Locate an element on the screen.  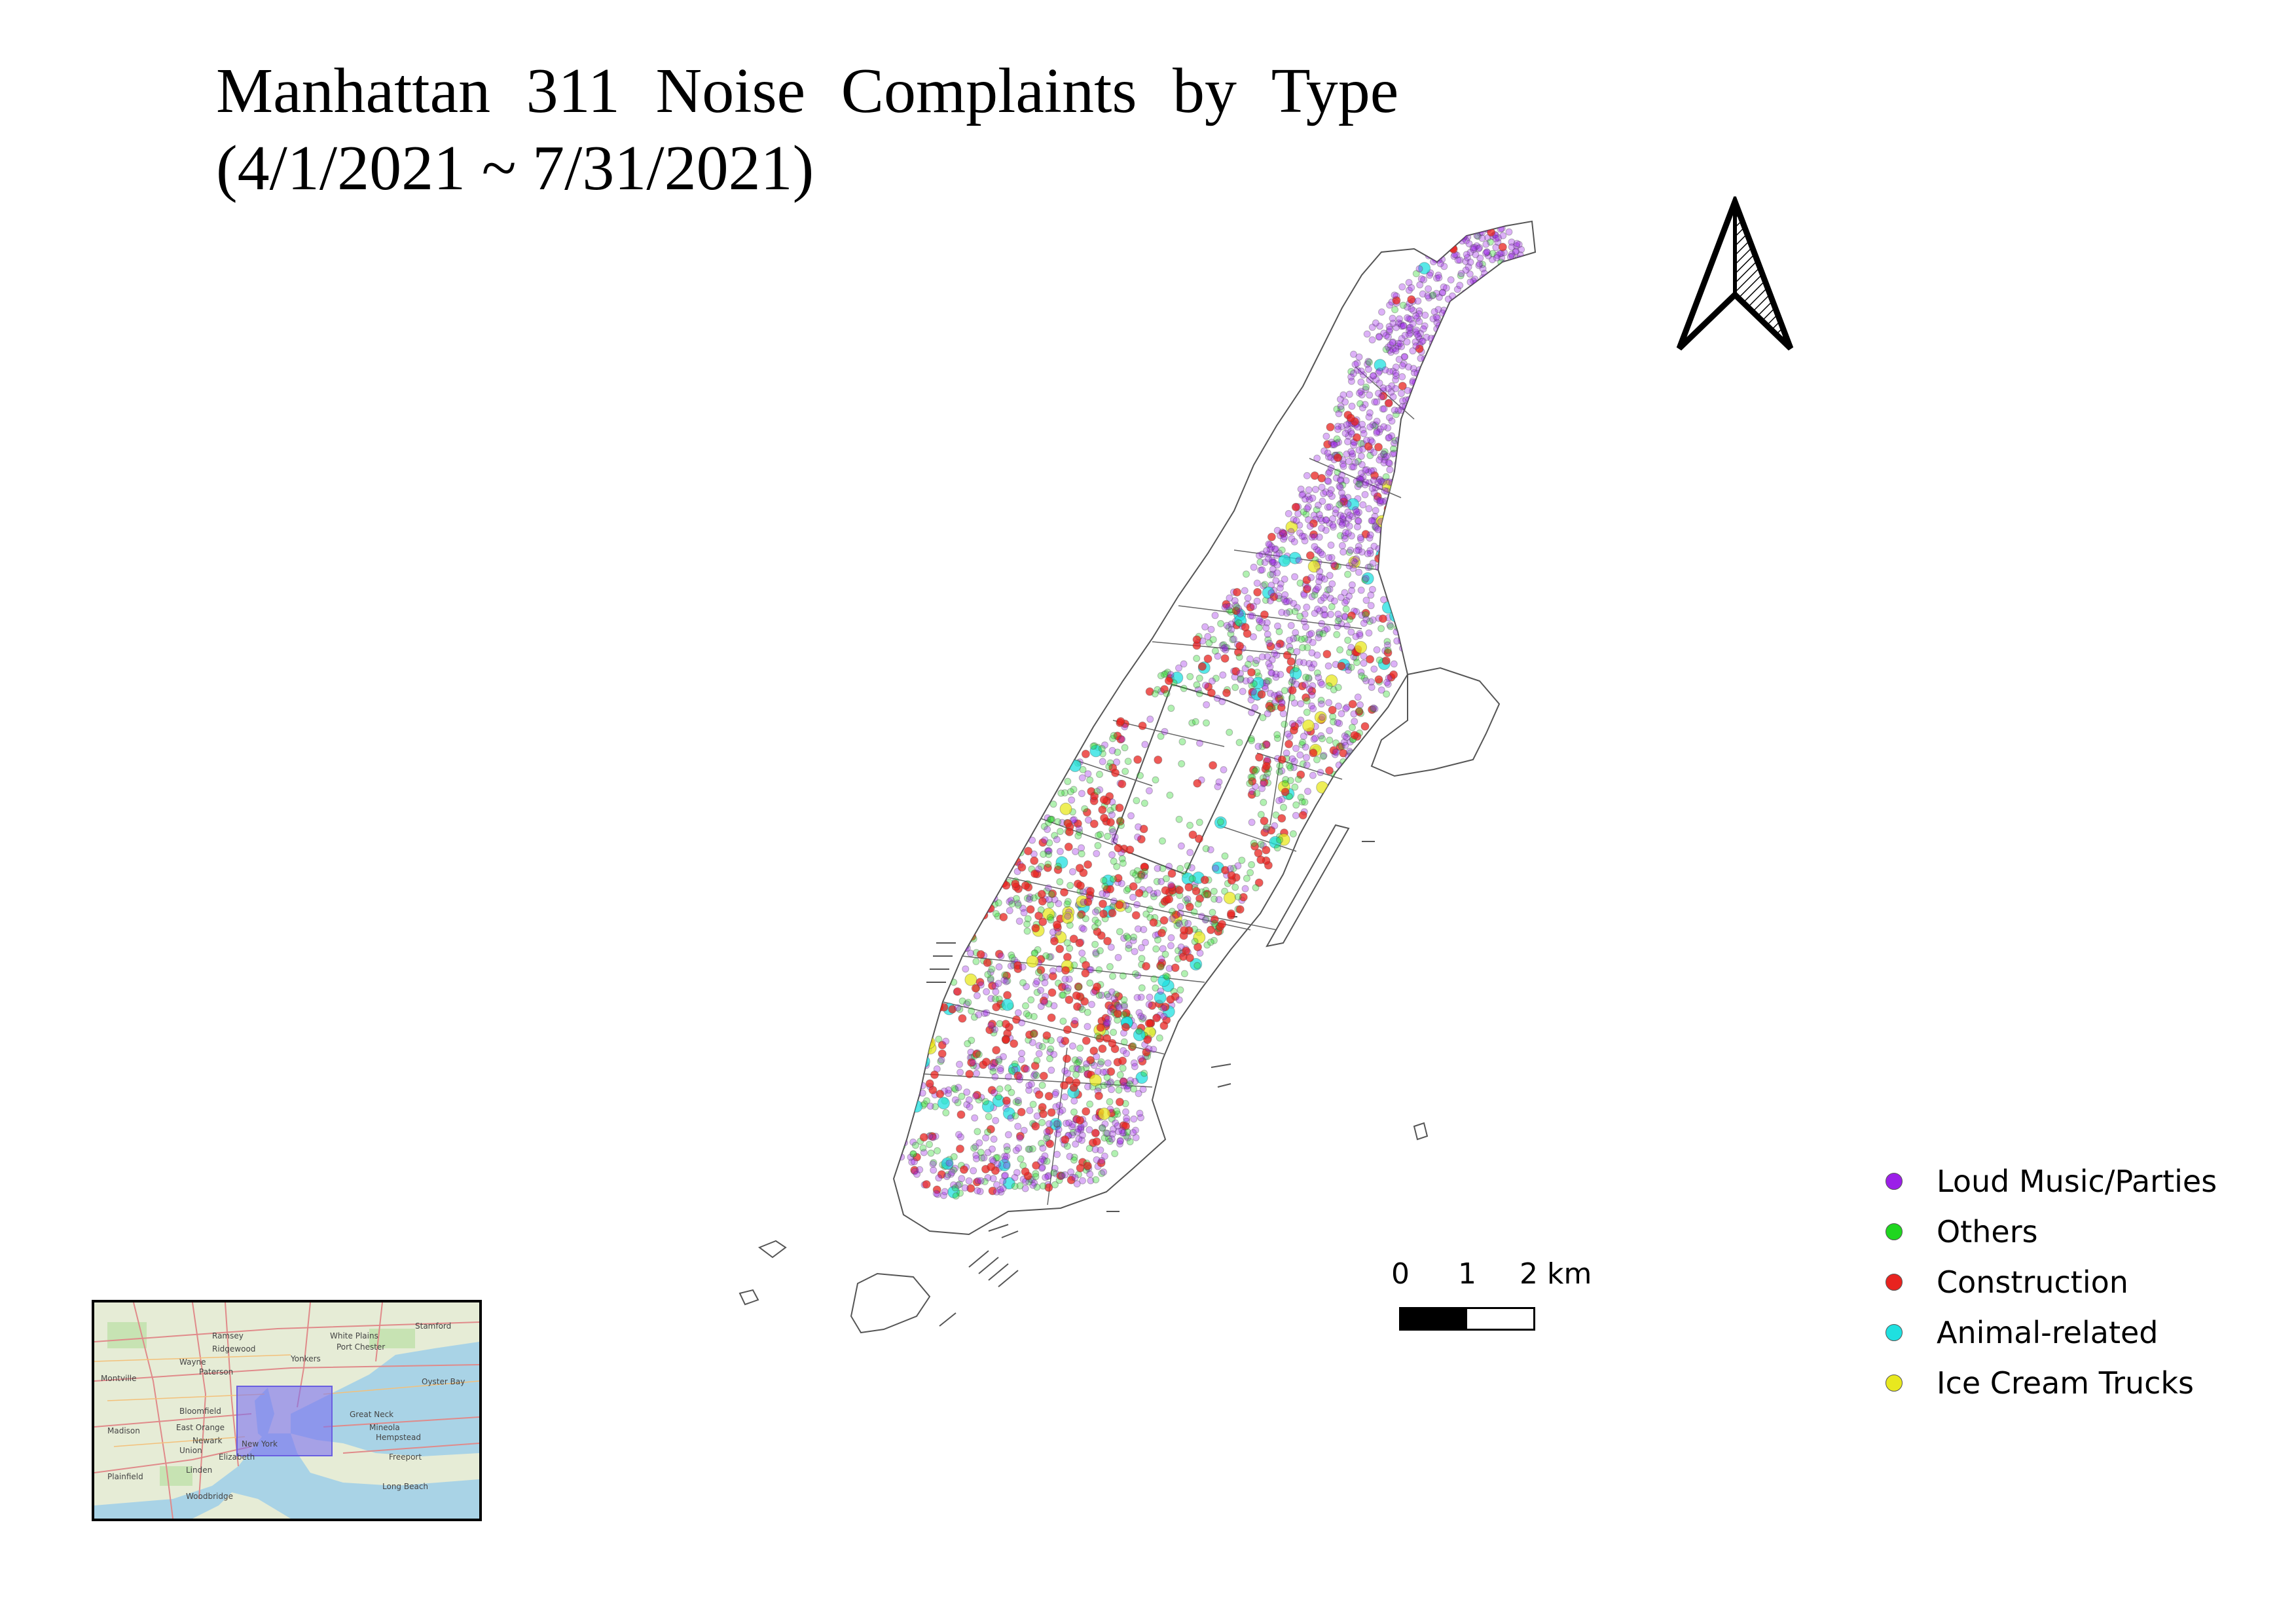
map-title-line-1: Manhattan 311 Noise Complaints by Type is located at coordinates (807, 91).